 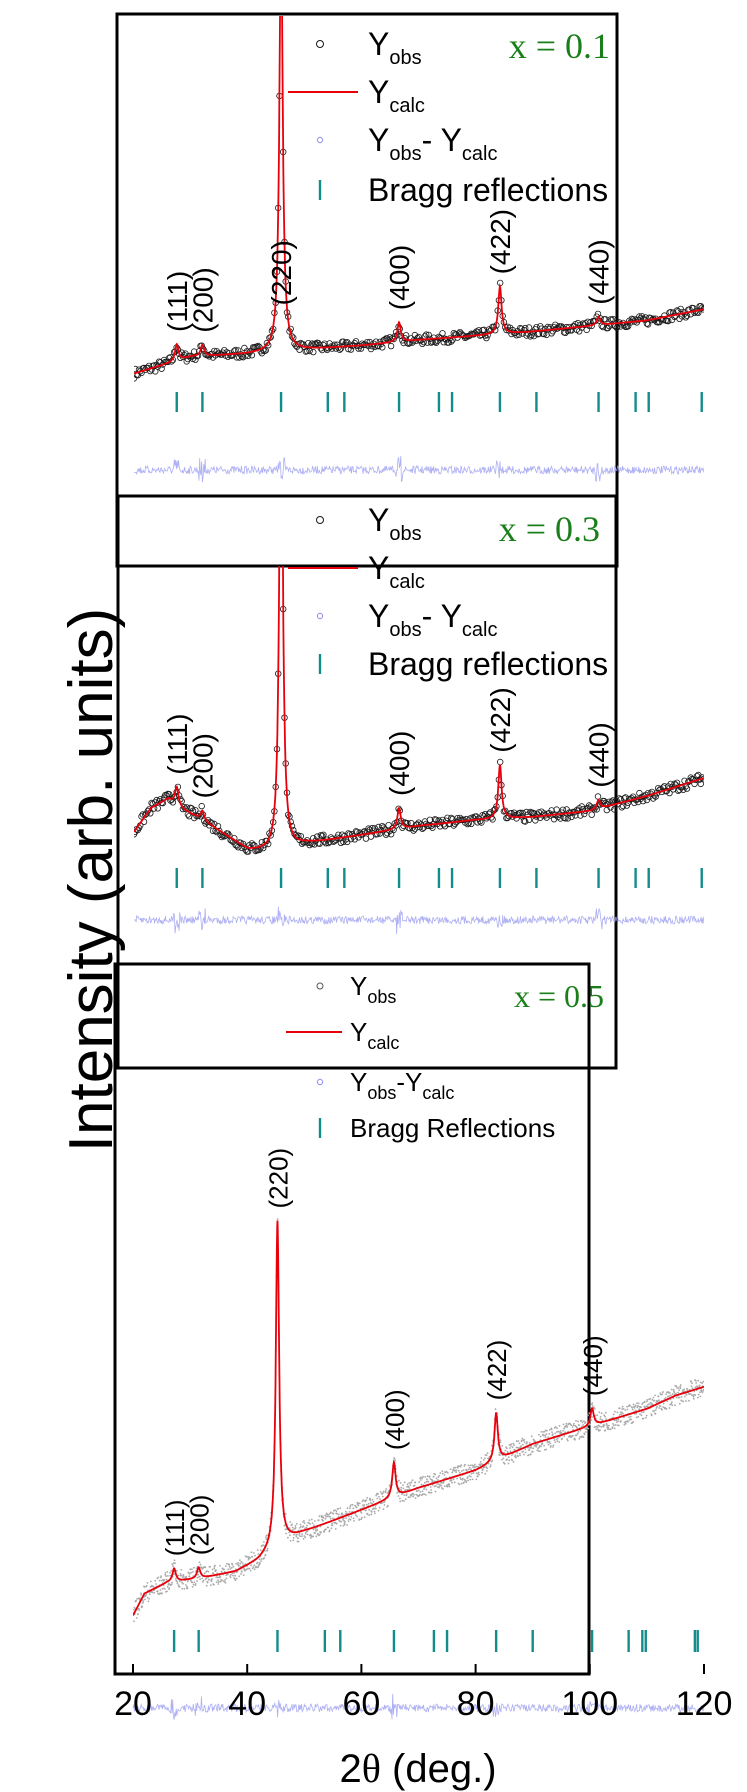 I want to click on x-axis-label-suffix: (deg.), so click(x=439, y=1769).